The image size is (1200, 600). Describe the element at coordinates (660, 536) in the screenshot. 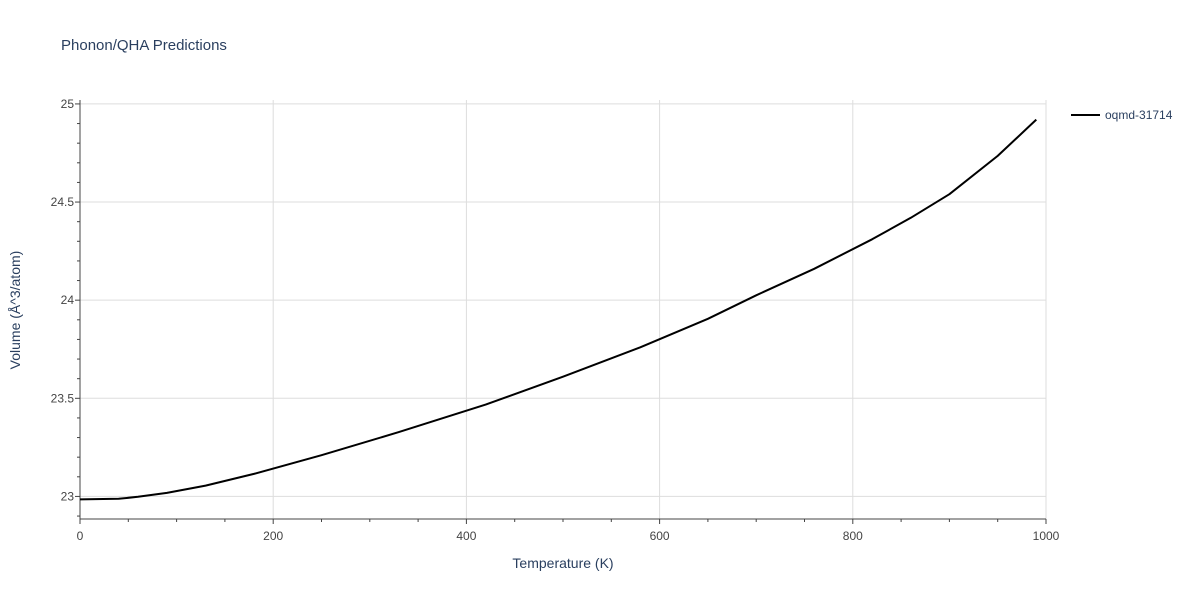

I see `x-tick-label: 600` at that location.